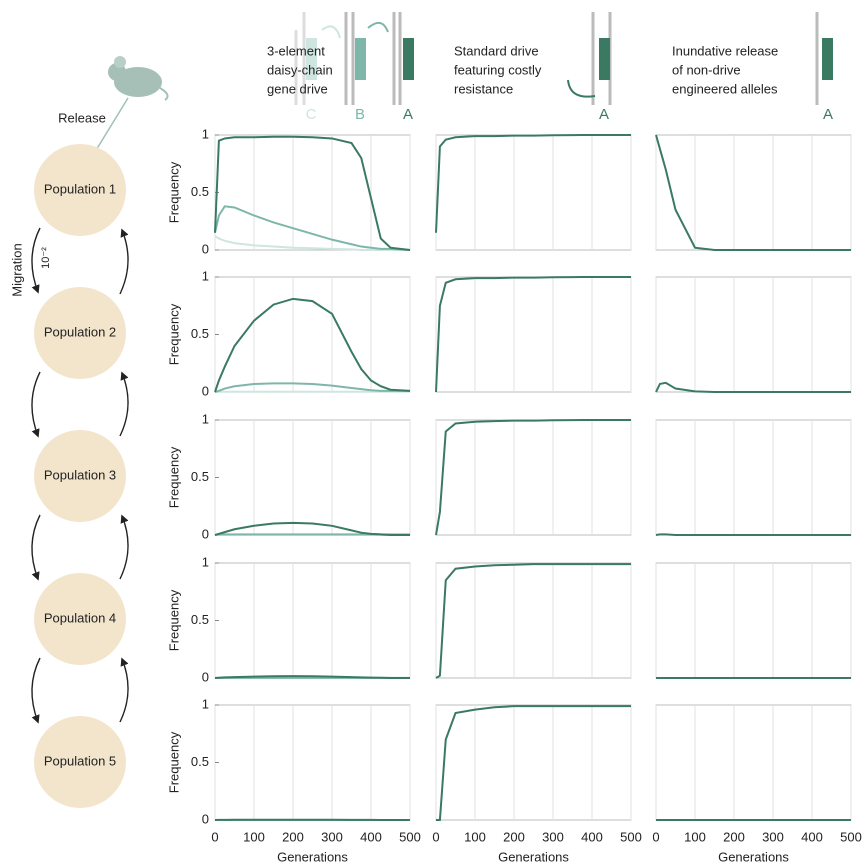 The height and width of the screenshot is (868, 864). What do you see at coordinates (725, 50) in the screenshot?
I see `column-title: Inundative release` at bounding box center [725, 50].